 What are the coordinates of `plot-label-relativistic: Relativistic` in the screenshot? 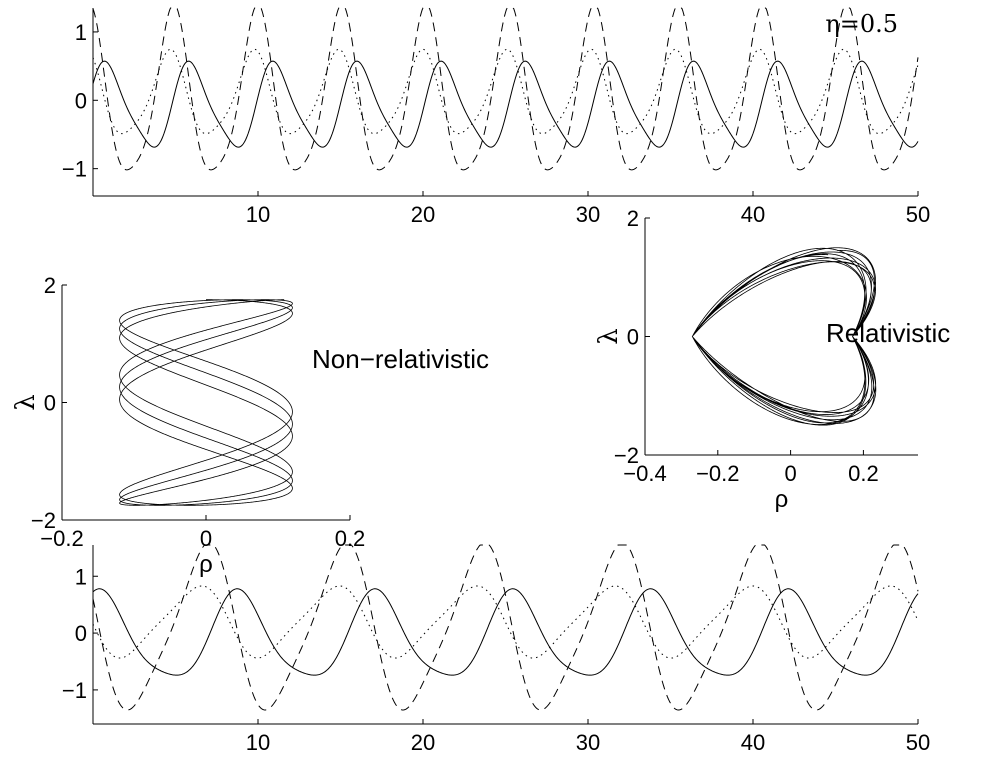 It's located at (888, 333).